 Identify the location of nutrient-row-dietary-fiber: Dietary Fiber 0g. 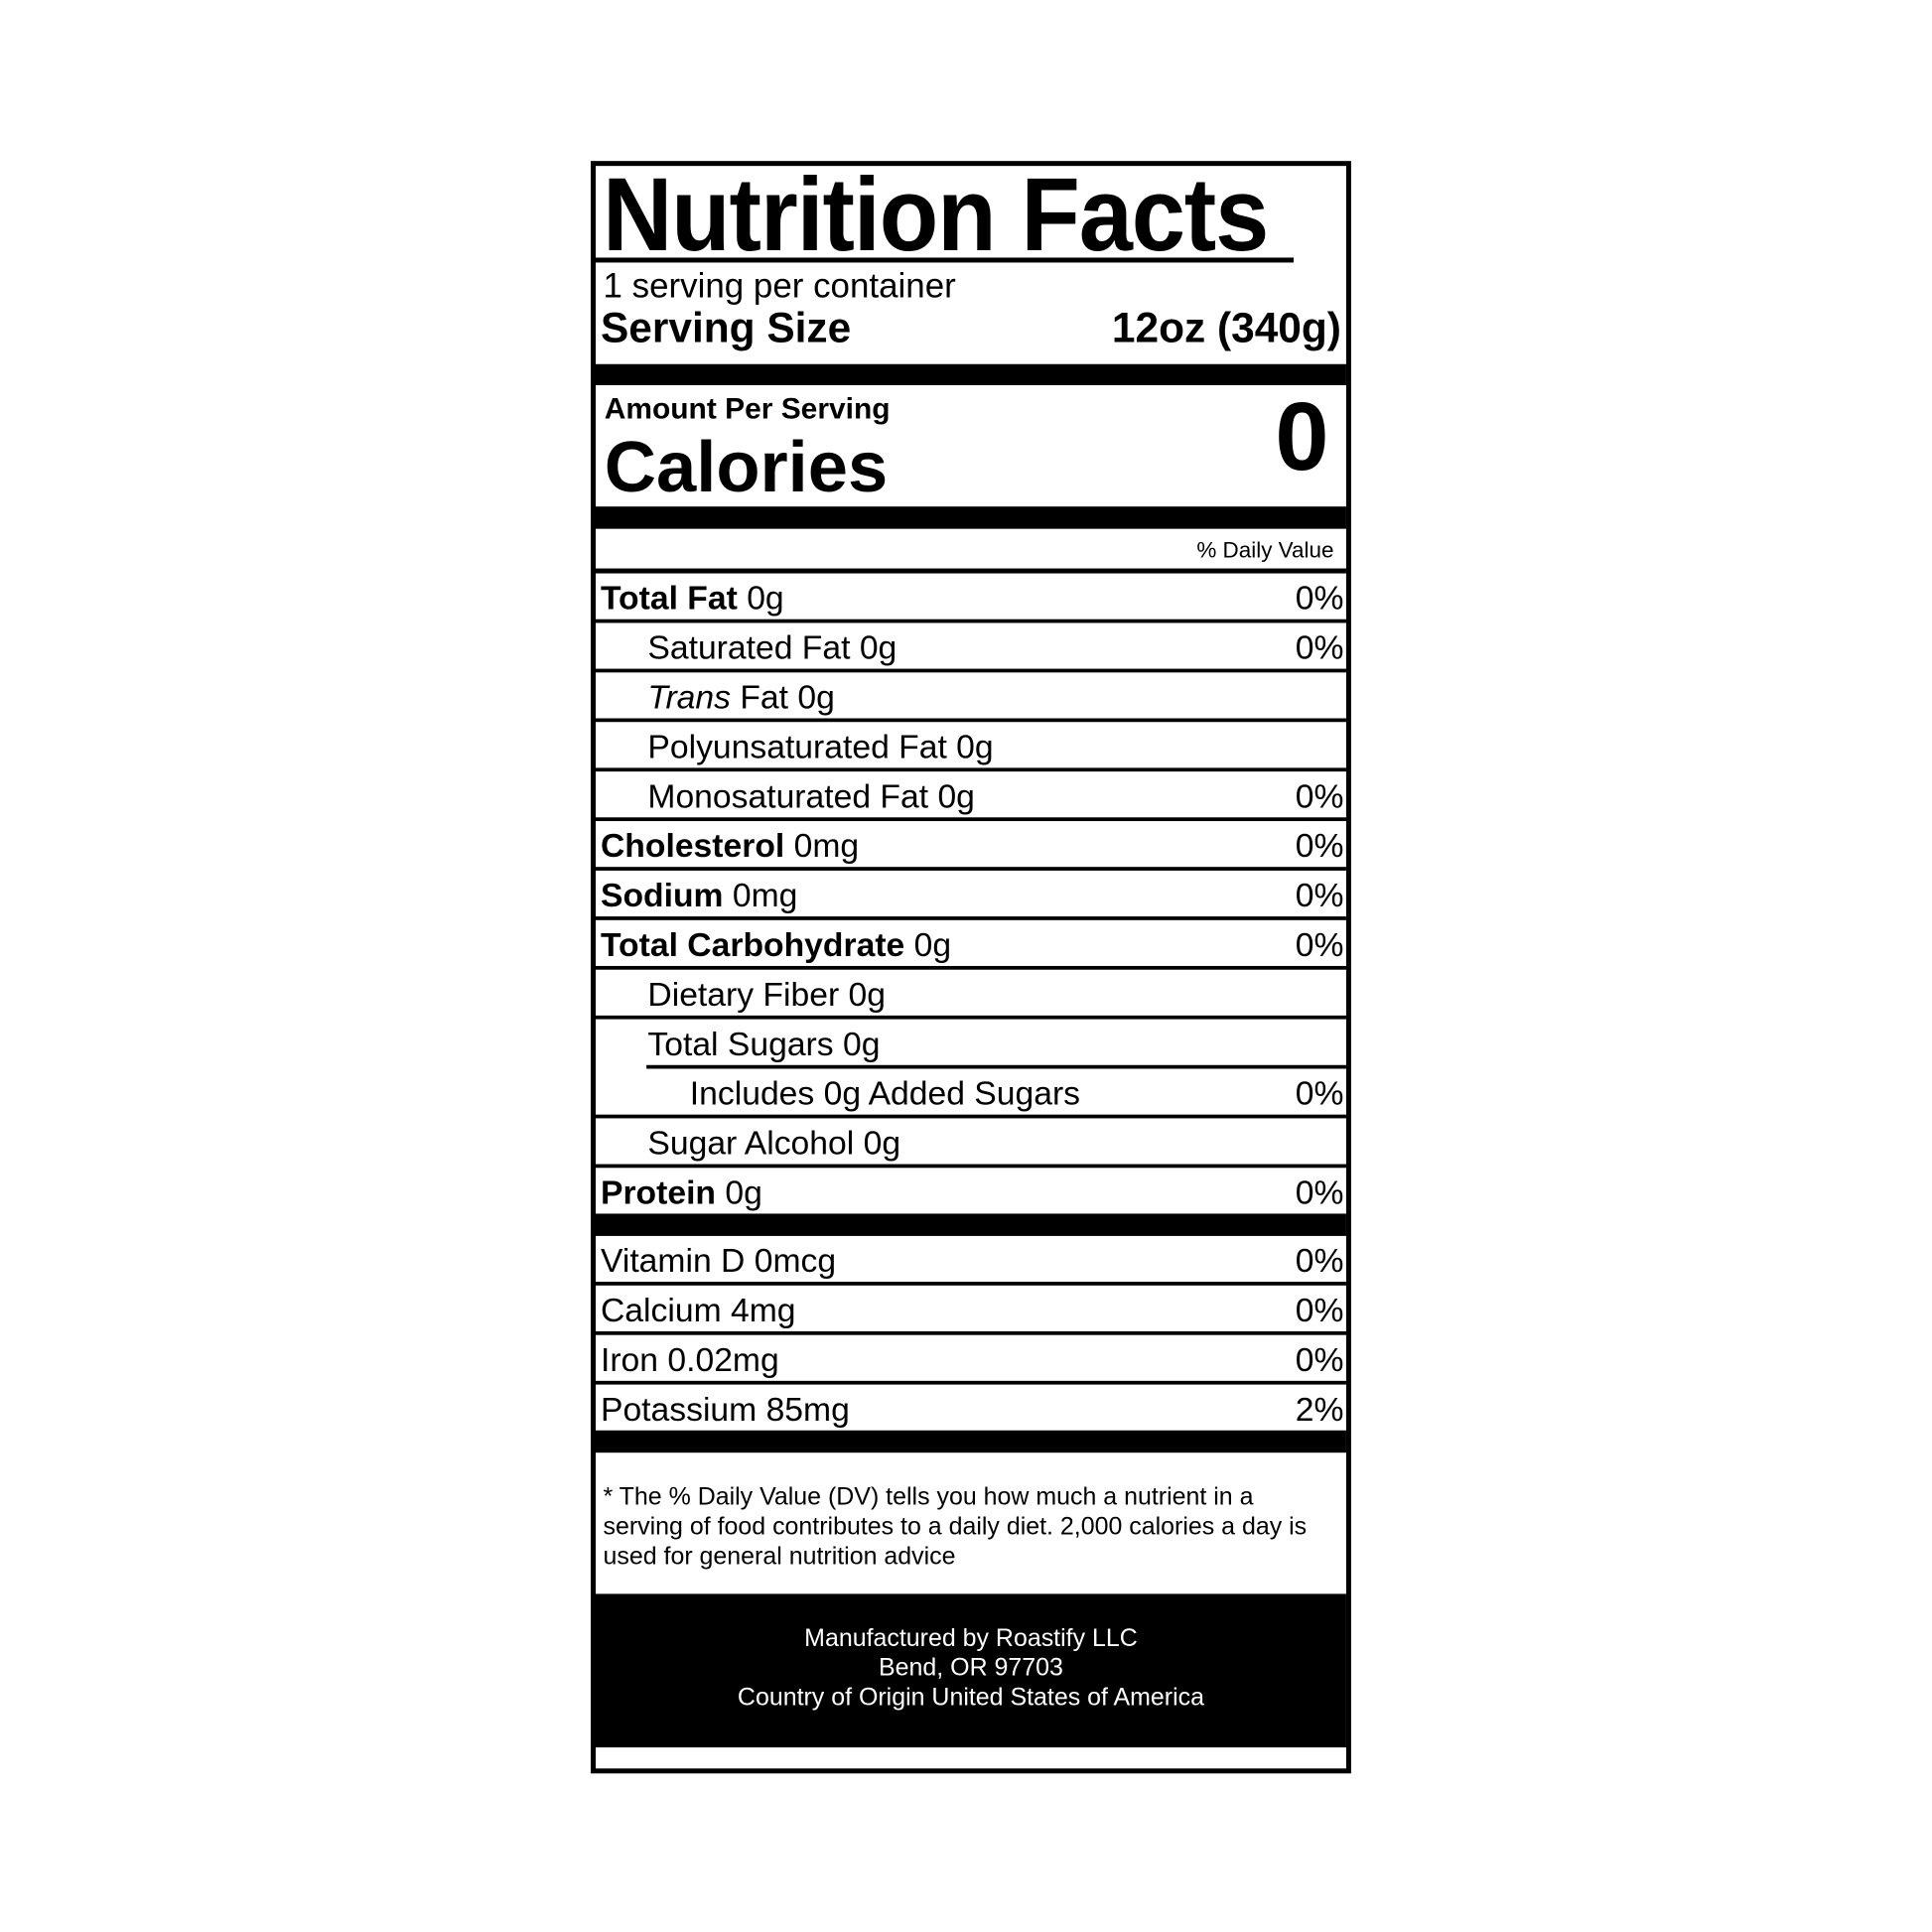
(971, 995).